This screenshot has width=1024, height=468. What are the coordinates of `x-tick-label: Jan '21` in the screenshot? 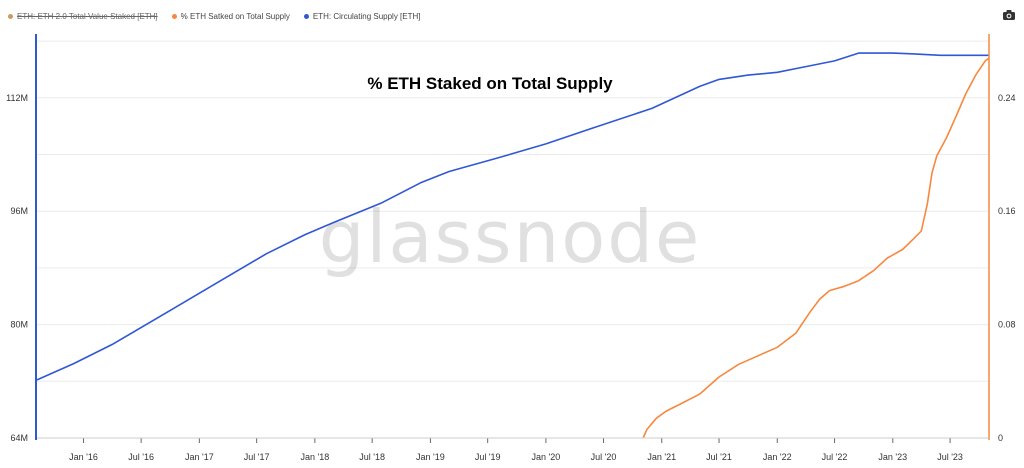 It's located at (661, 457).